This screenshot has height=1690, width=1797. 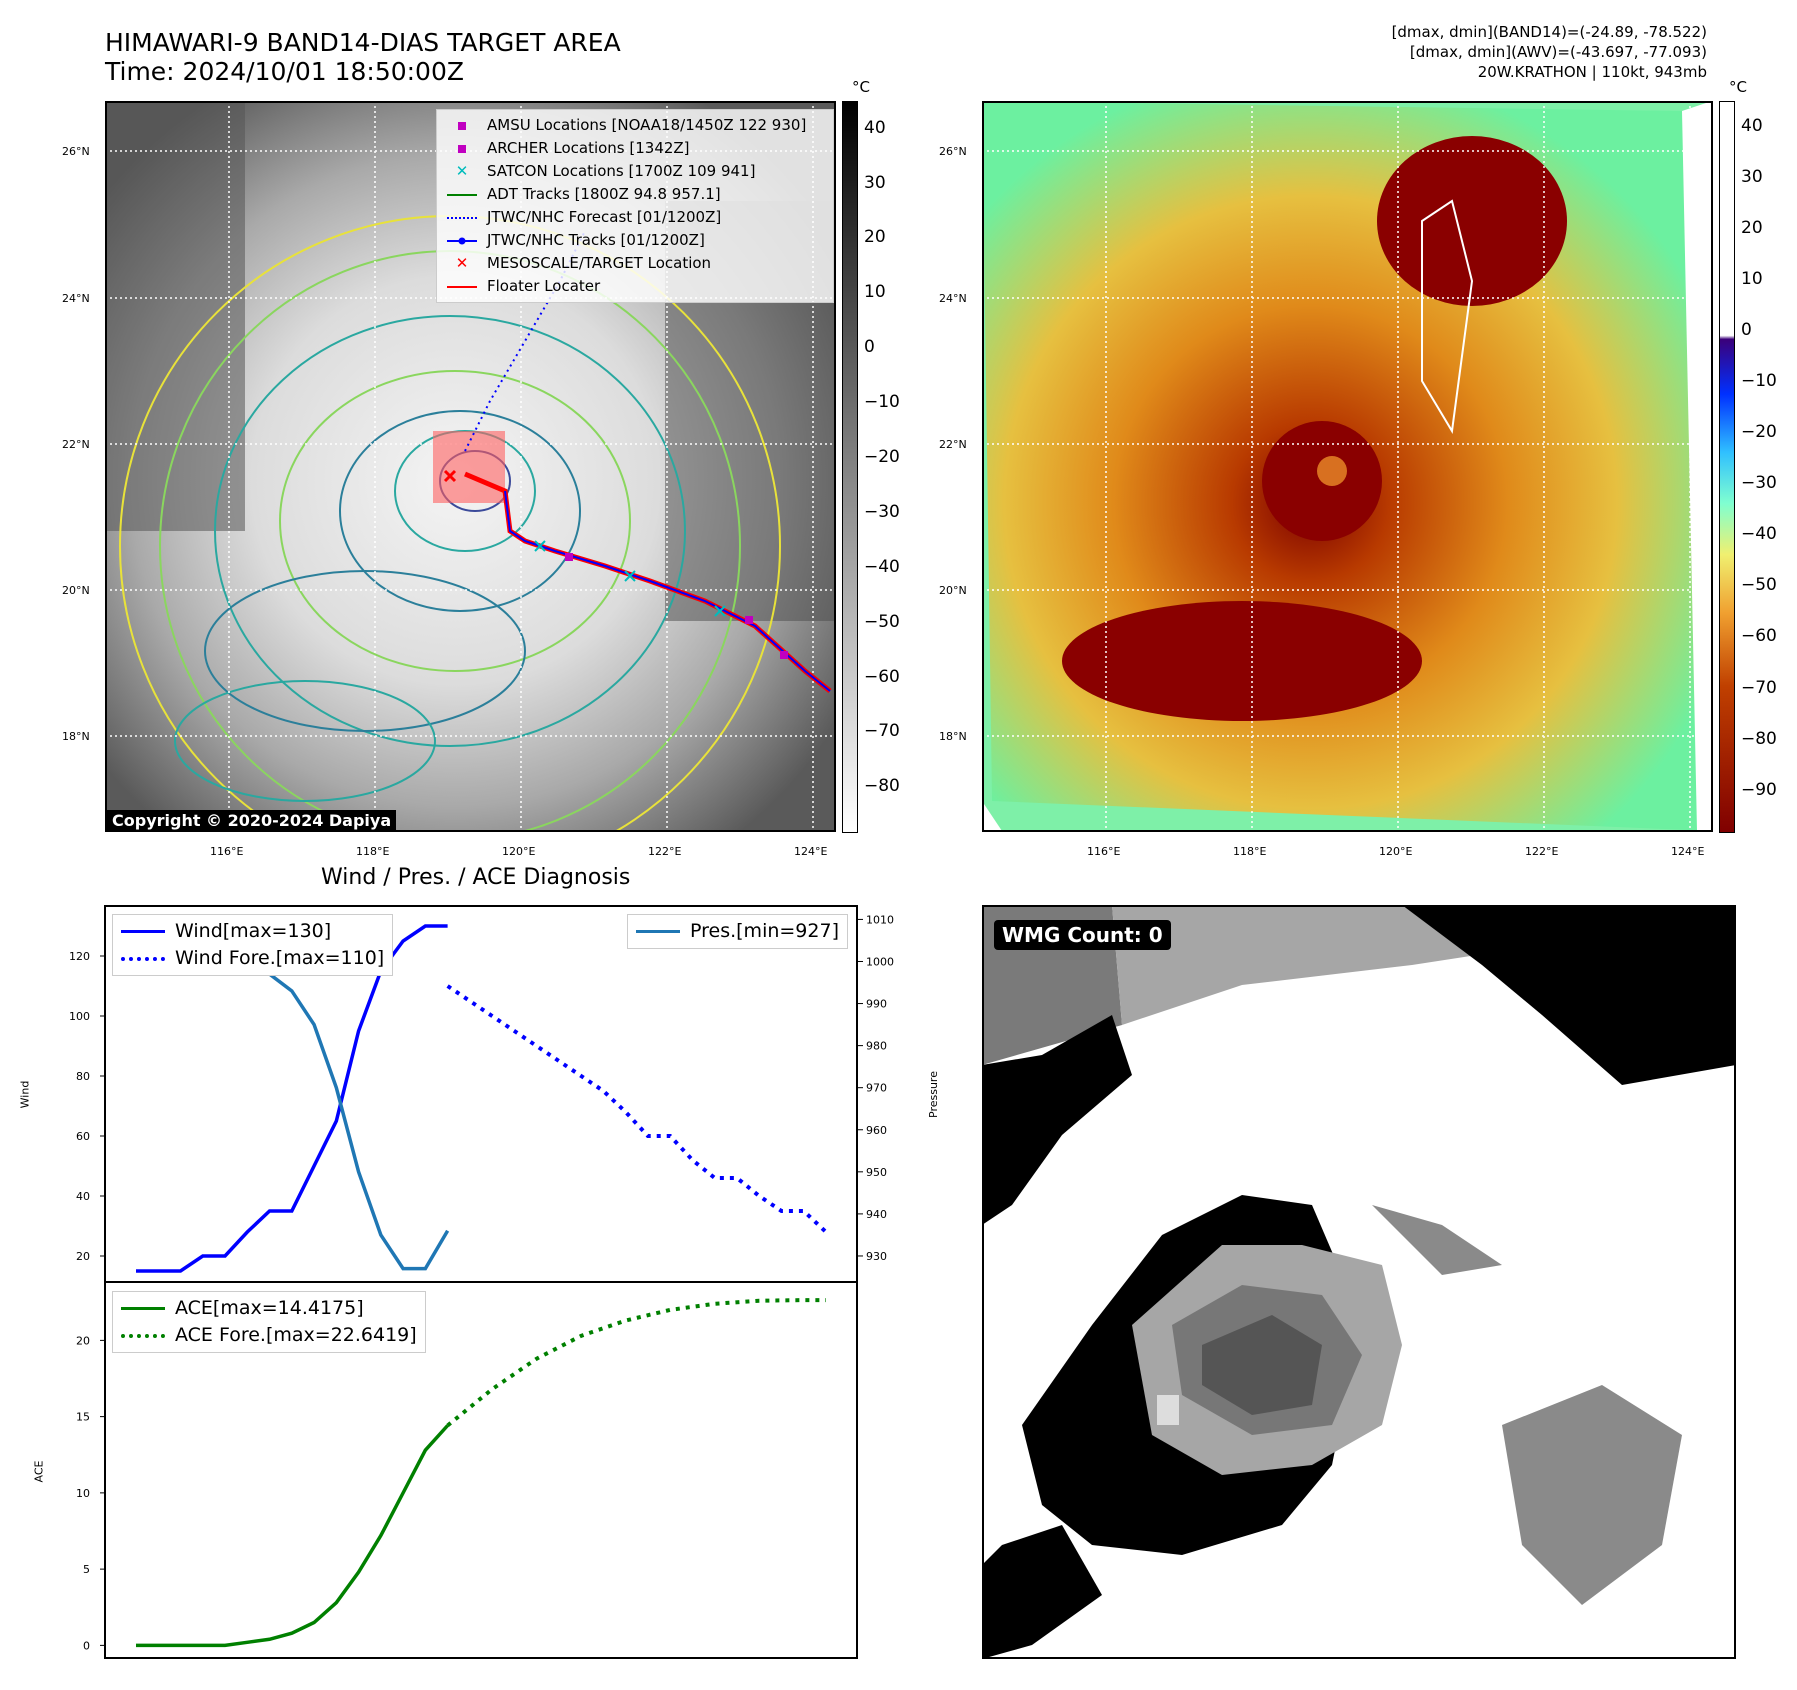 I want to click on legend-wind-forecast: Wind Fore.[max=110], so click(x=252, y=958).